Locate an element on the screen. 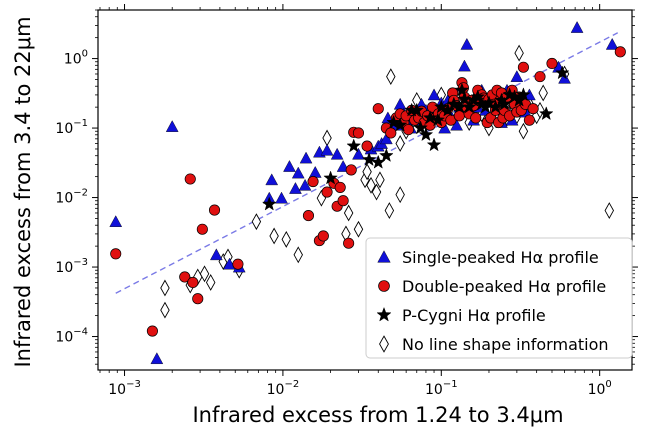 This screenshot has width=670, height=430. x-tick-label: 10⁻¹ is located at coordinates (441, 388).